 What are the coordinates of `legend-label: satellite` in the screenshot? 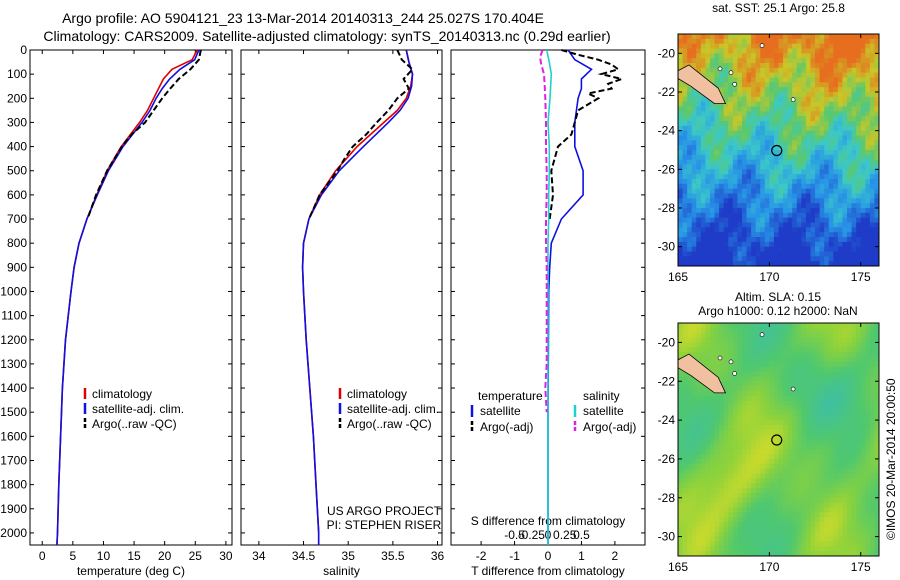 It's located at (500, 411).